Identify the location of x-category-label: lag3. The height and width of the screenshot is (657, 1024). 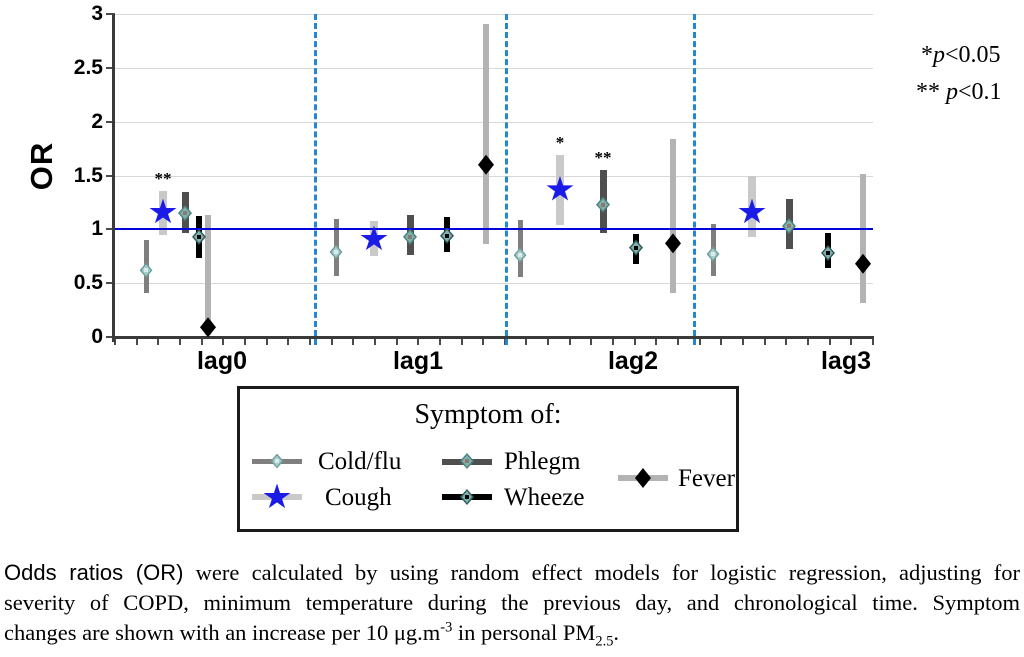
(846, 361).